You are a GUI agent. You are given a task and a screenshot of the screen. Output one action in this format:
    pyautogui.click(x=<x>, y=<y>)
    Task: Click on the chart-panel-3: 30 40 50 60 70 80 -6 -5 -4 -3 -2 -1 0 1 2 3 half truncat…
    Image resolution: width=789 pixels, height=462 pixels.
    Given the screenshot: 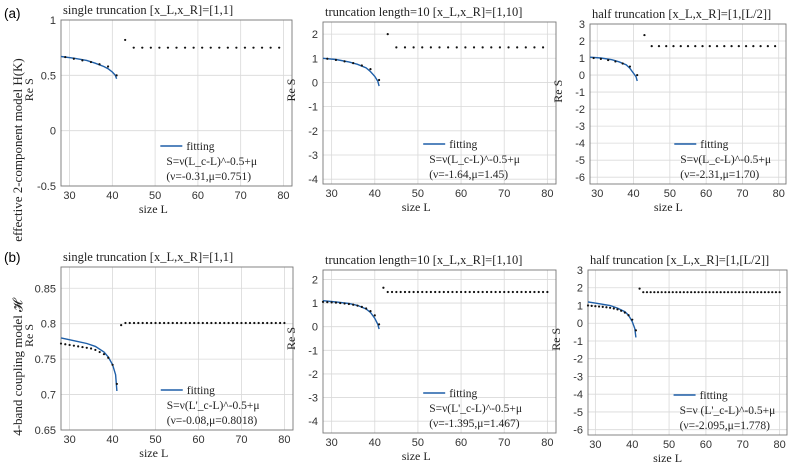 What is the action you would take?
    pyautogui.click(x=669, y=110)
    